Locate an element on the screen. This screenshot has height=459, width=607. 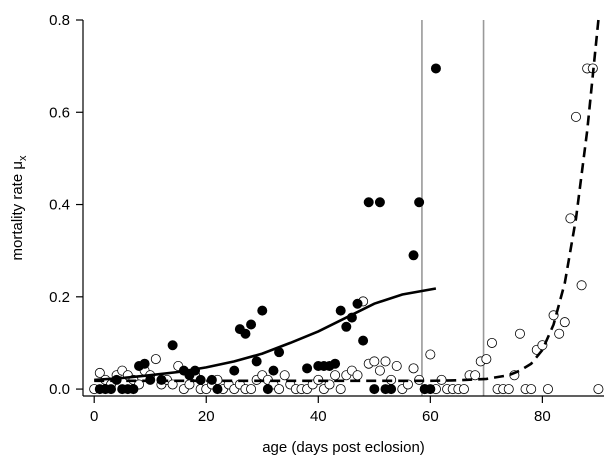
x-tick-label: 40 is located at coordinates (318, 416).